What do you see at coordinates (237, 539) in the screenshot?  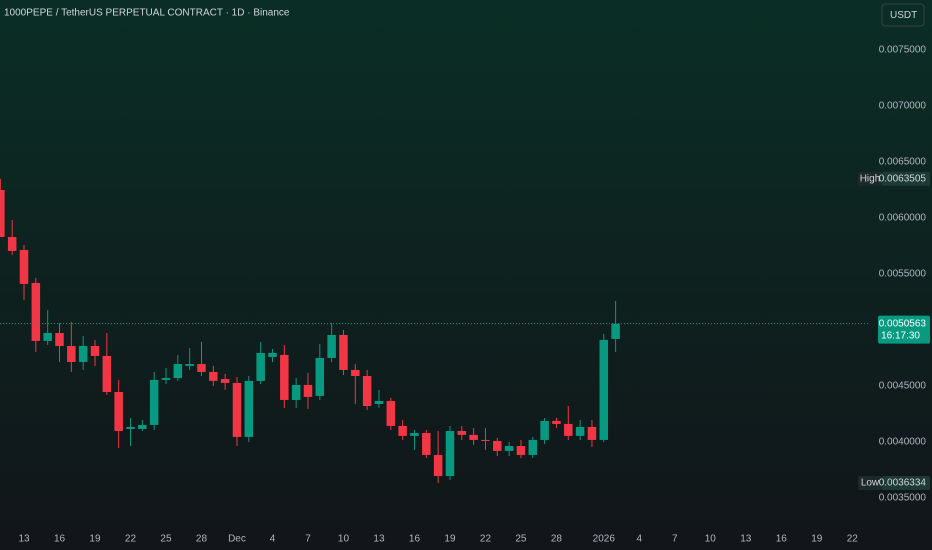 I see `x-tick-label: Dec` at bounding box center [237, 539].